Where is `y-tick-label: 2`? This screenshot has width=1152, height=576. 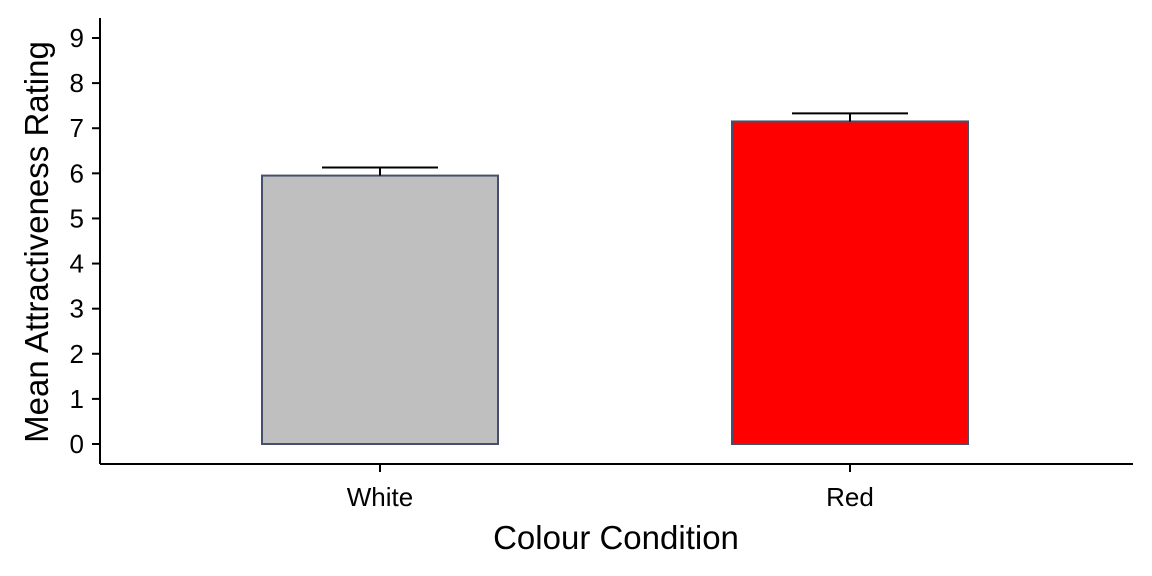
y-tick-label: 2 is located at coordinates (77, 354).